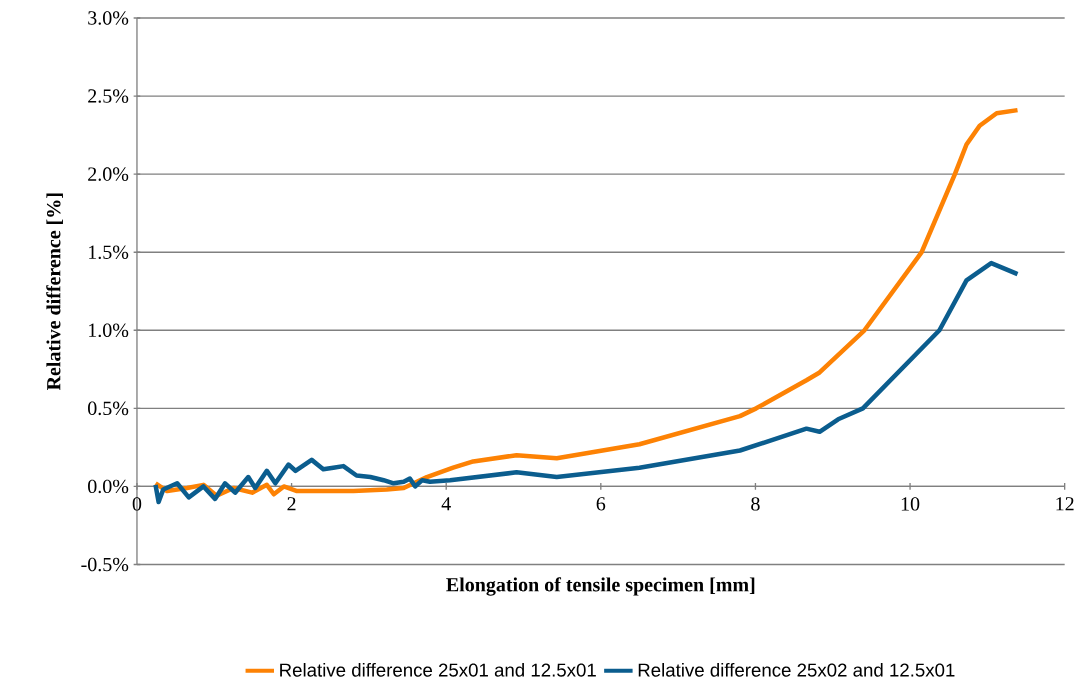 The image size is (1089, 684). What do you see at coordinates (108, 174) in the screenshot?
I see `y-tick-label: 2.0%` at bounding box center [108, 174].